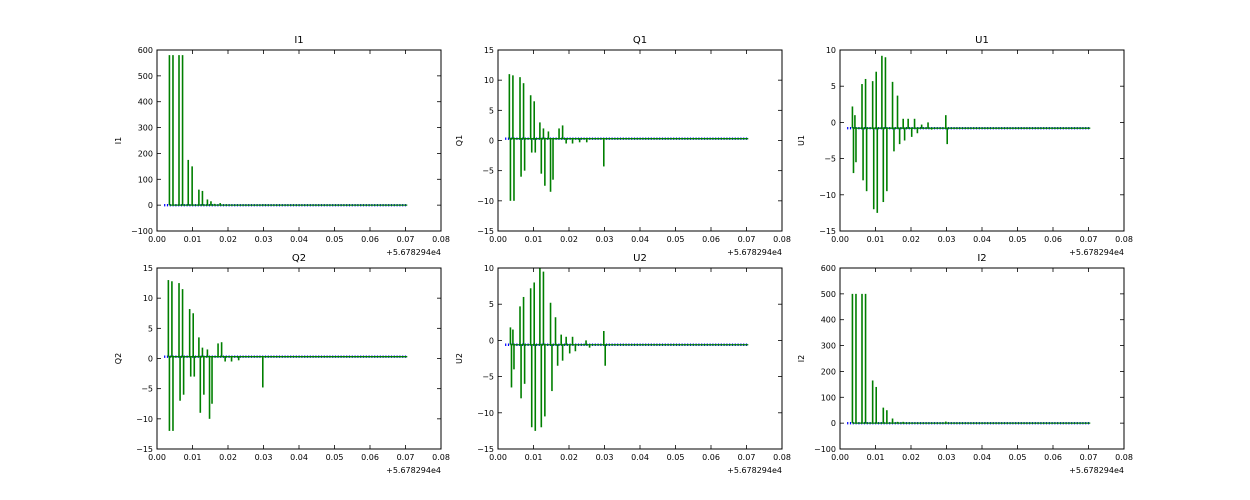 This screenshot has height=500, width=1250. I want to click on y-tick-label: 200, so click(145, 153).